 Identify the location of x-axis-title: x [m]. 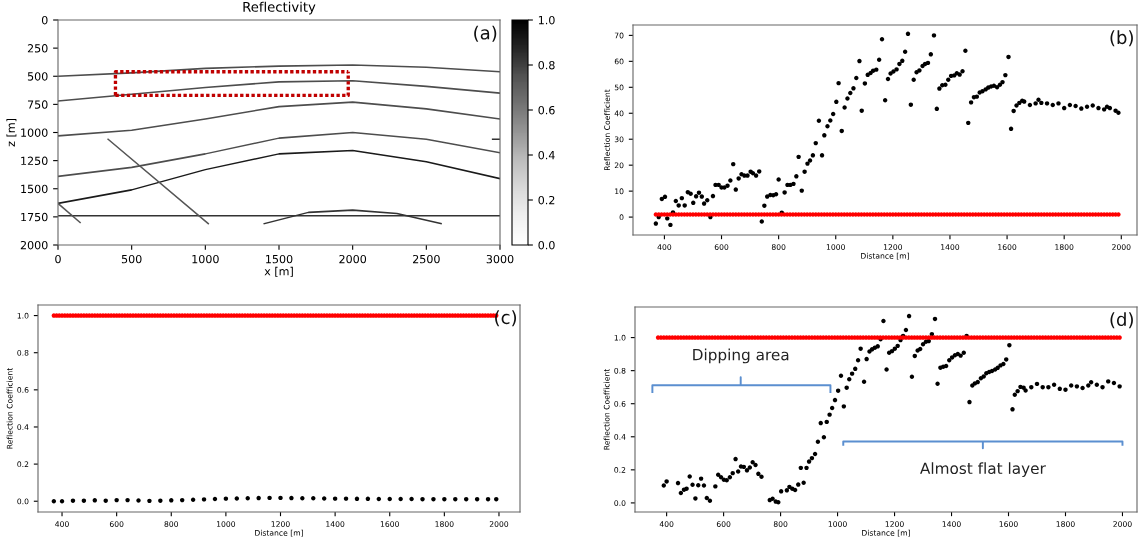
(278, 271).